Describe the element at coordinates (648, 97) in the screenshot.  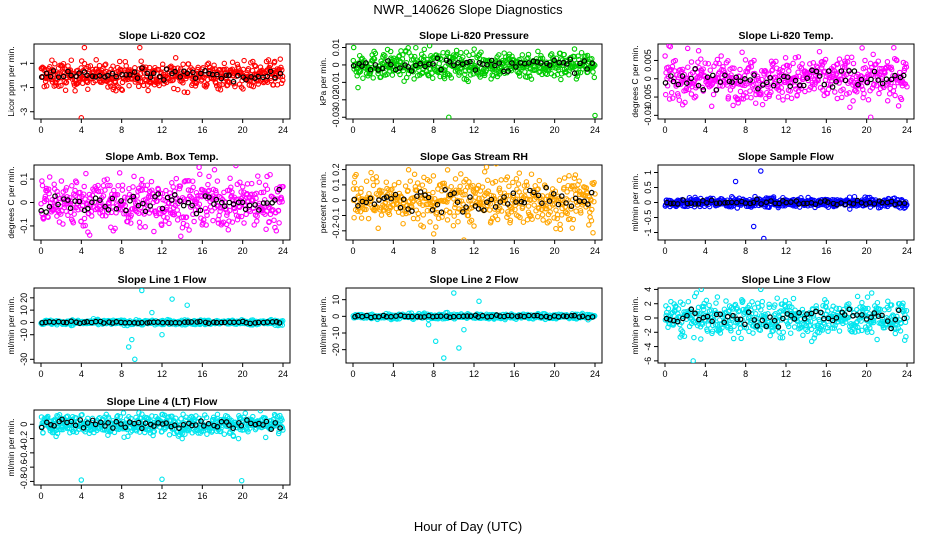
I see `y-tick-label: -0.005` at that location.